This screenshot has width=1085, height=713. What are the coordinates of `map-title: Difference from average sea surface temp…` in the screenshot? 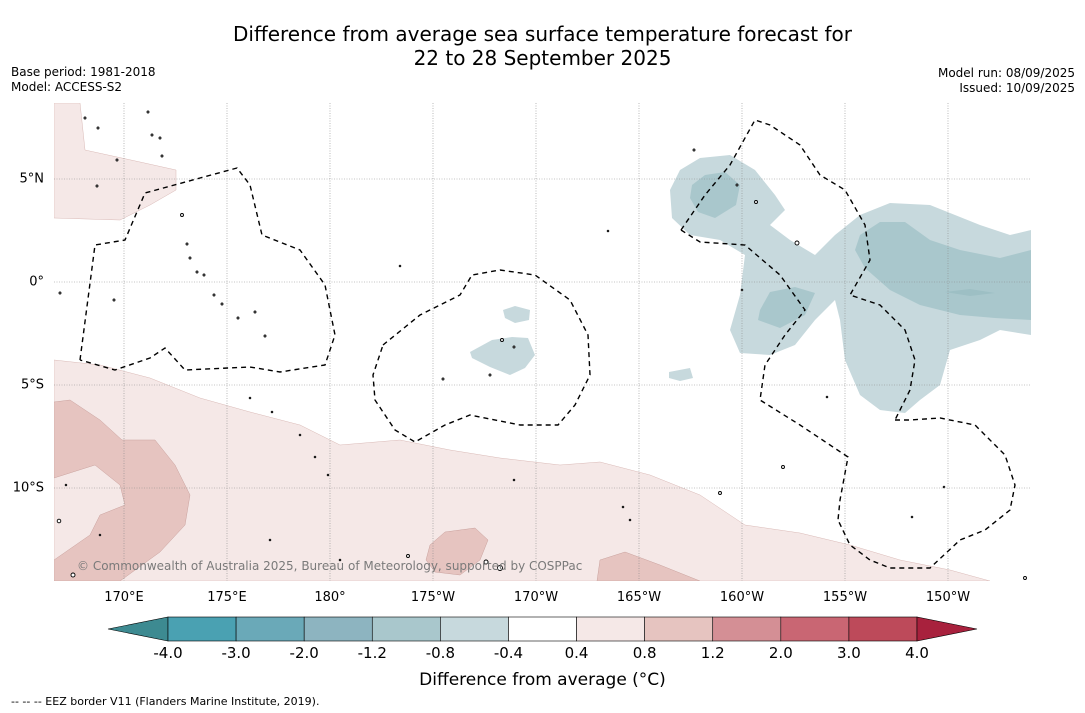 It's located at (542, 46).